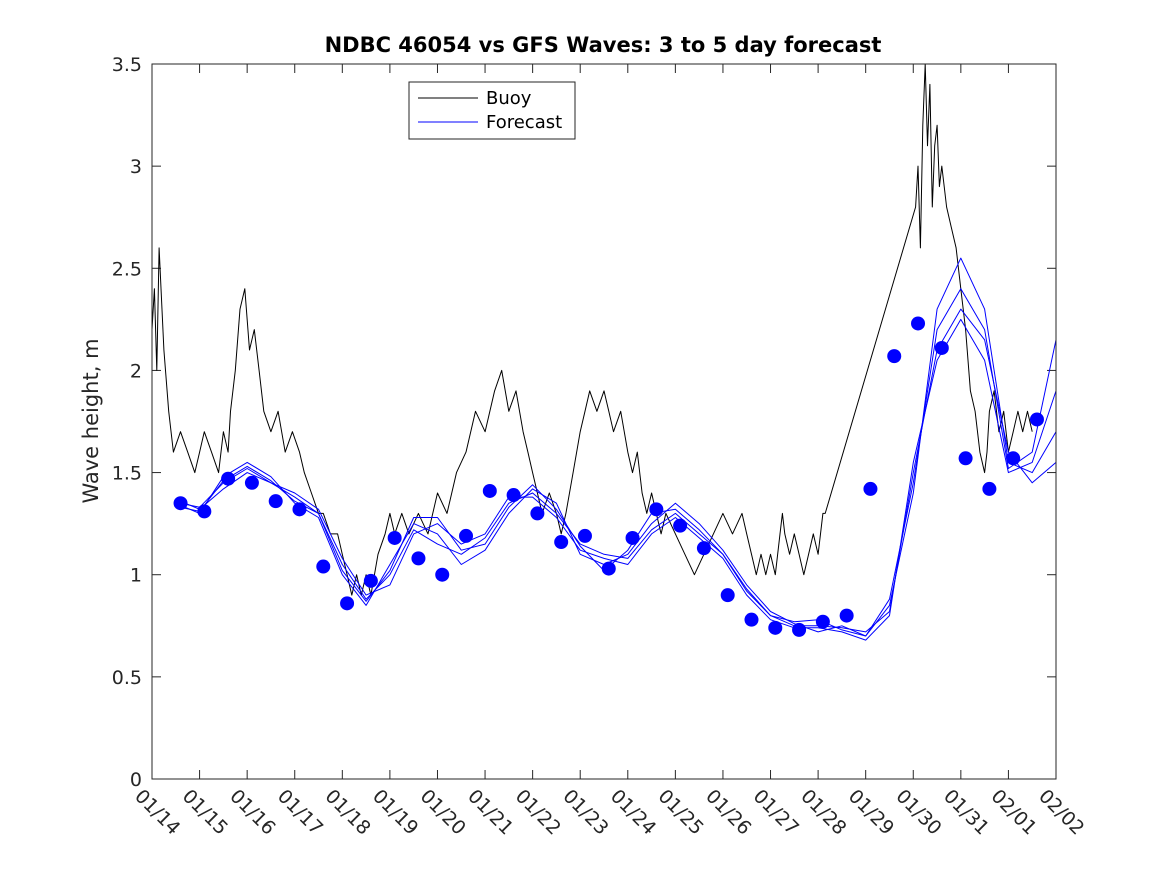  What do you see at coordinates (509, 98) in the screenshot?
I see `legend-buoy-label: Buoy` at bounding box center [509, 98].